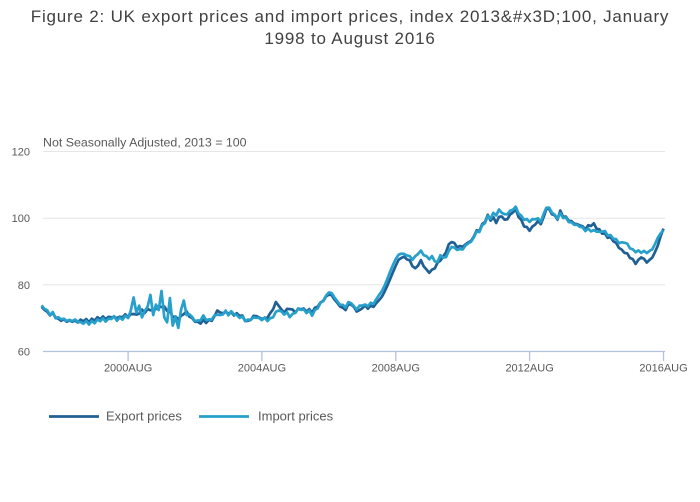  I want to click on svg-text: 2000AUG, so click(128, 369).